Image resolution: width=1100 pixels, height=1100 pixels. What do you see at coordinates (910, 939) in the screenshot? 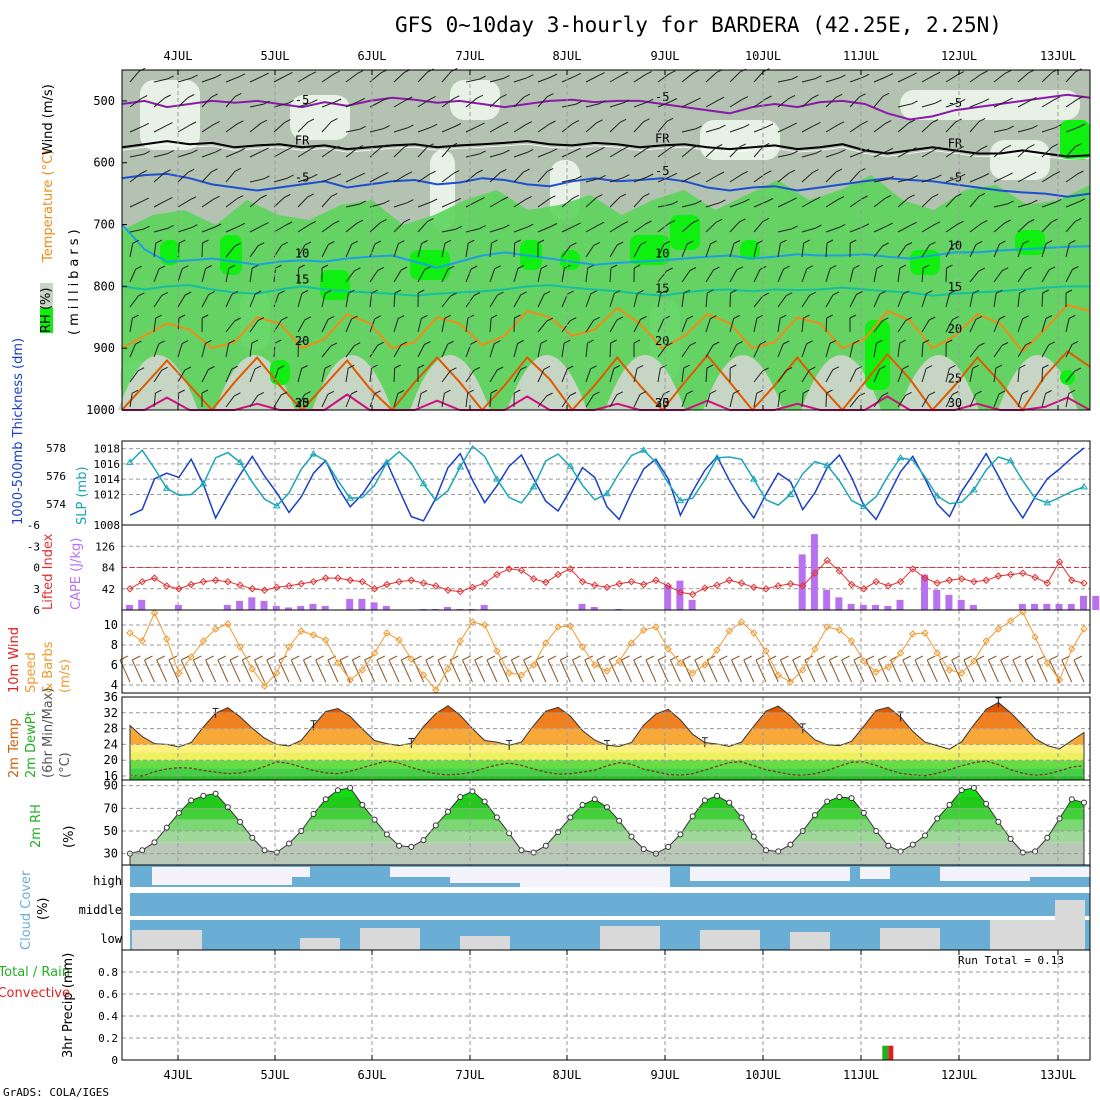
I see `cloud-low-gap` at bounding box center [910, 939].